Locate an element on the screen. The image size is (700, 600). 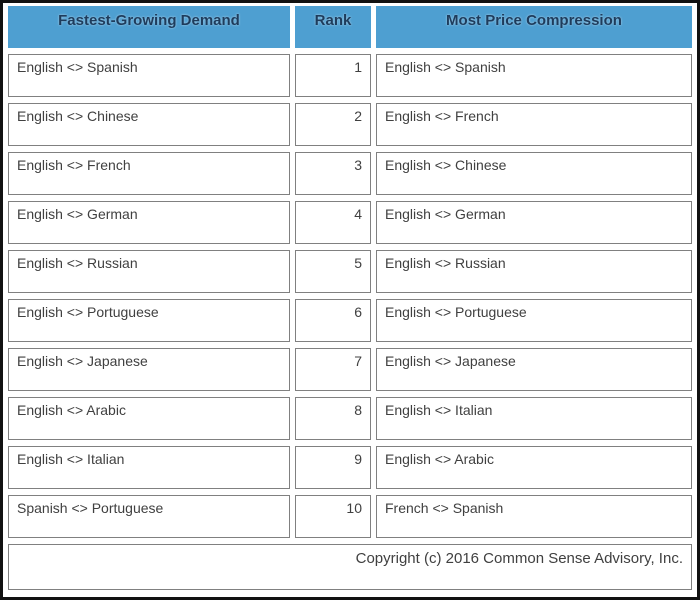
compression-cell: English <> French is located at coordinates (534, 124).